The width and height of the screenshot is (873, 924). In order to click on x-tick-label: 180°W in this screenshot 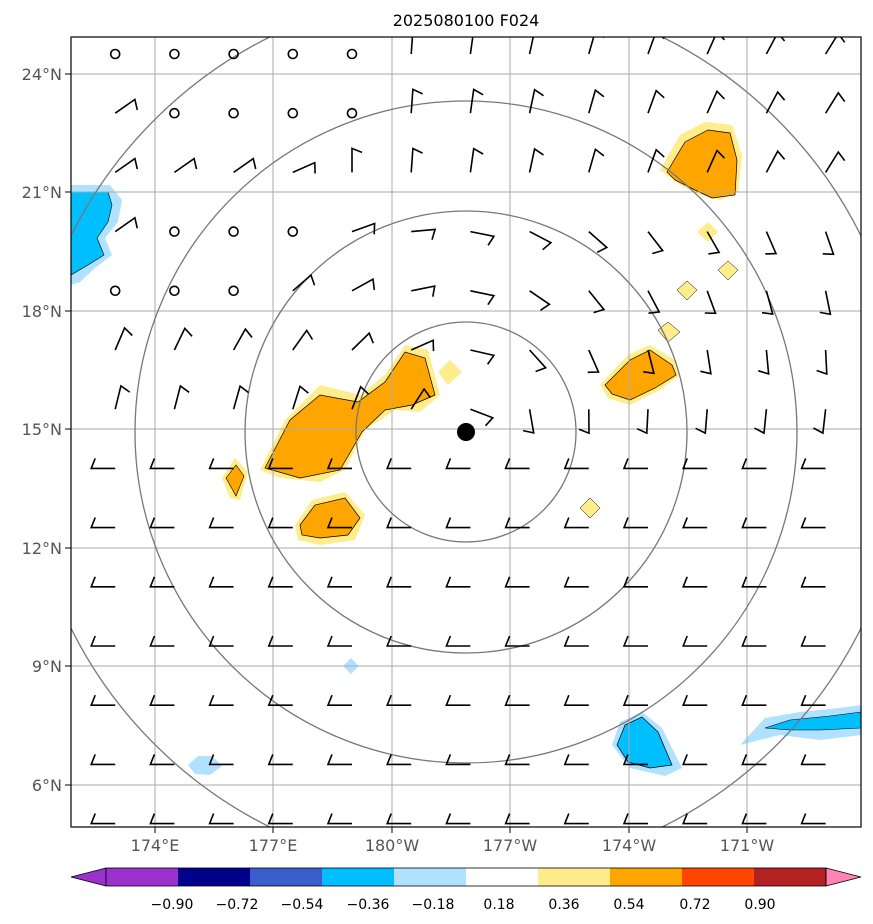, I will do `click(392, 845)`.